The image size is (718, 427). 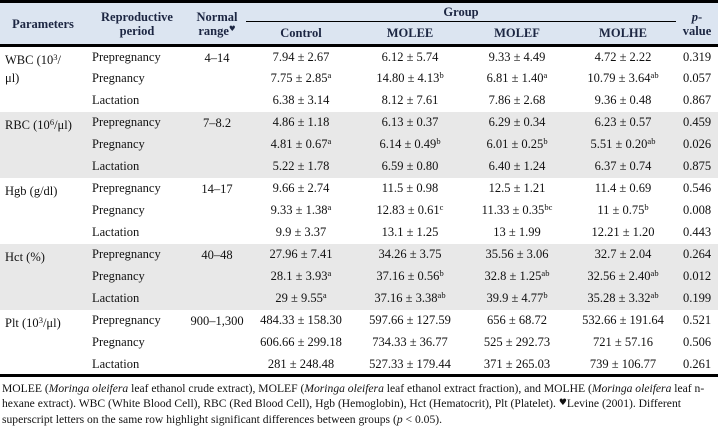 What do you see at coordinates (517, 78) in the screenshot?
I see `value-cell: 6.81 ± 1.40a` at bounding box center [517, 78].